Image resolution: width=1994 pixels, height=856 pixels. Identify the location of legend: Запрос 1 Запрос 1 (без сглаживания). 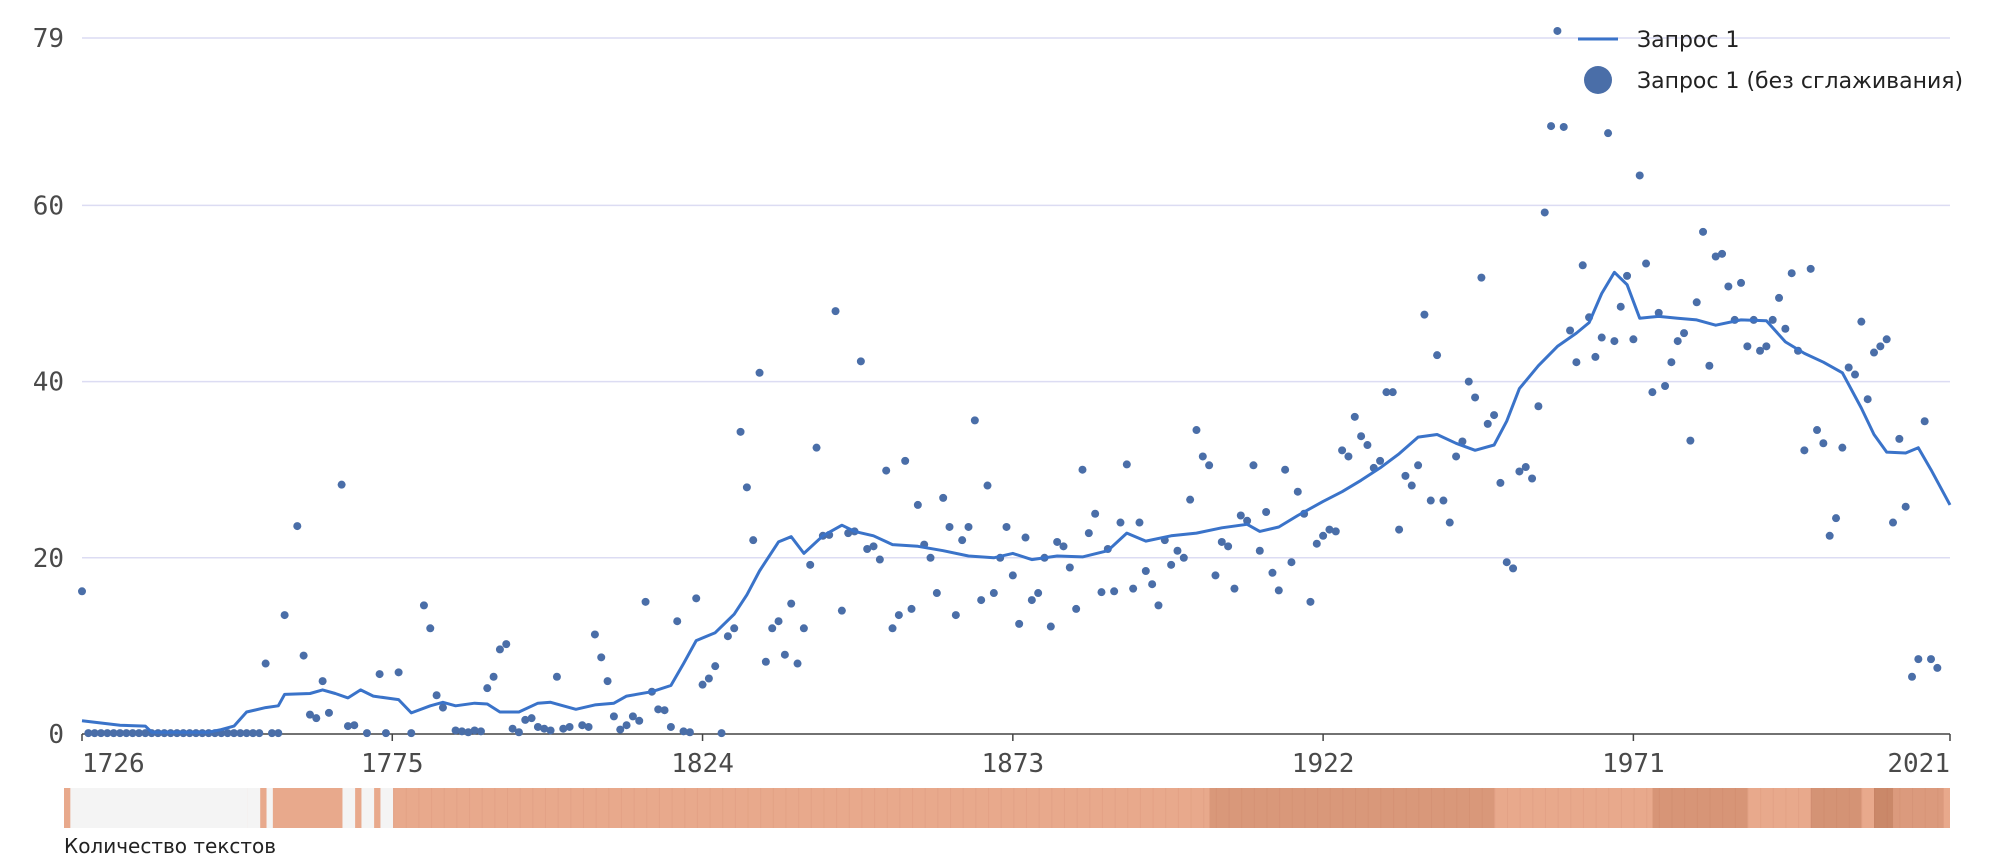
(1770, 61).